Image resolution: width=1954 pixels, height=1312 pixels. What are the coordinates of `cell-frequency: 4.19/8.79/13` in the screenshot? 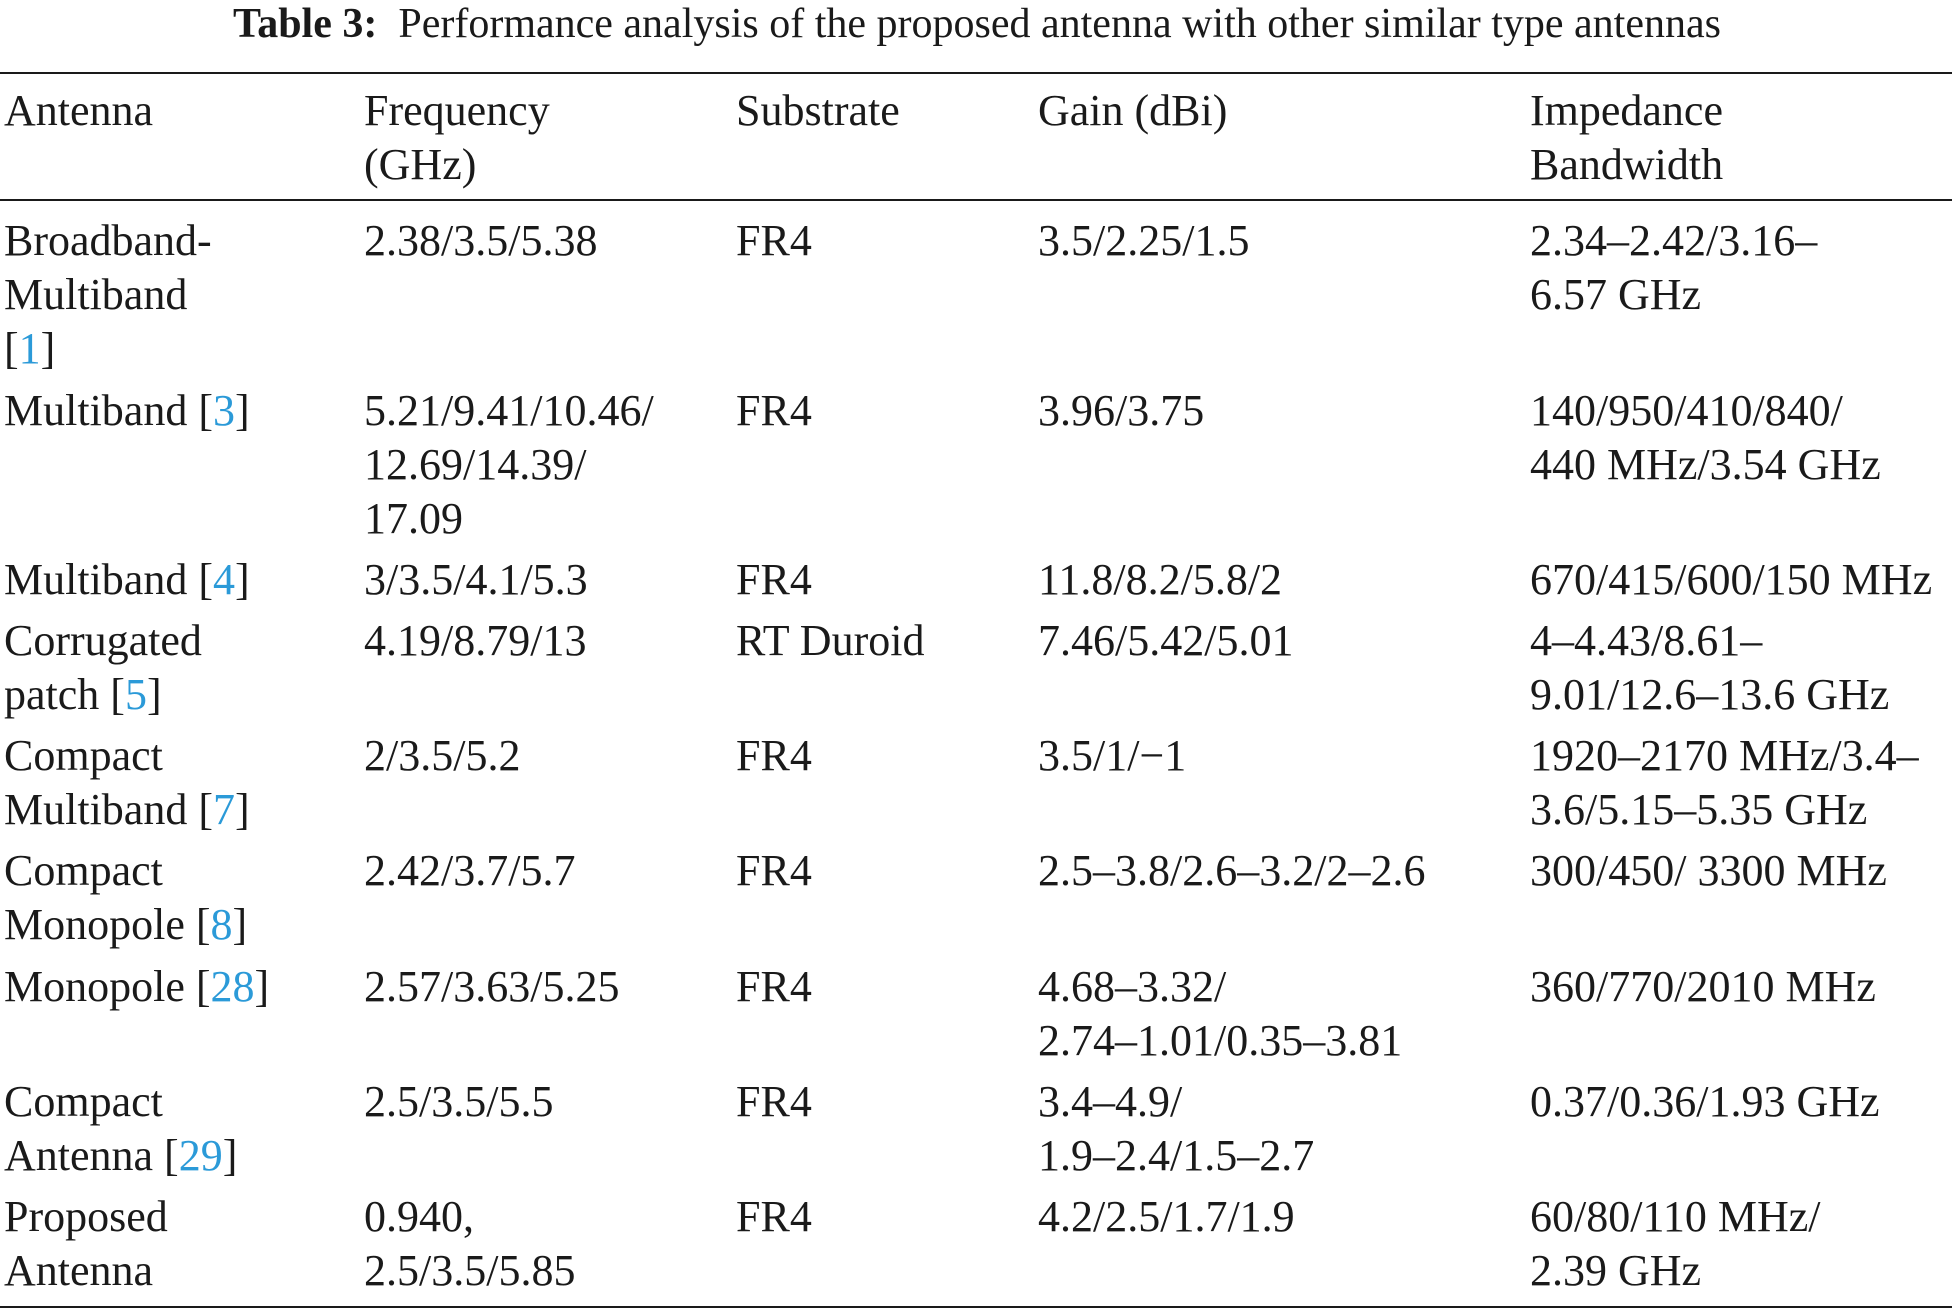 It's located at (475, 640).